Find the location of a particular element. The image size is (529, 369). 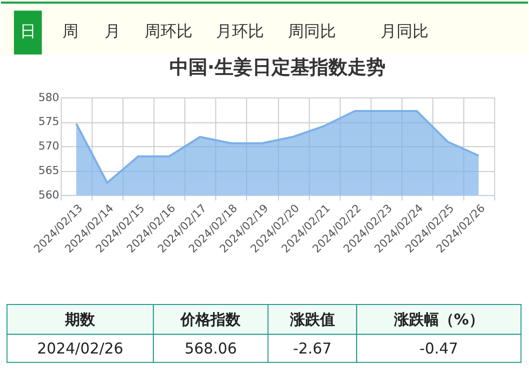

text: 周环比 is located at coordinates (168, 31).